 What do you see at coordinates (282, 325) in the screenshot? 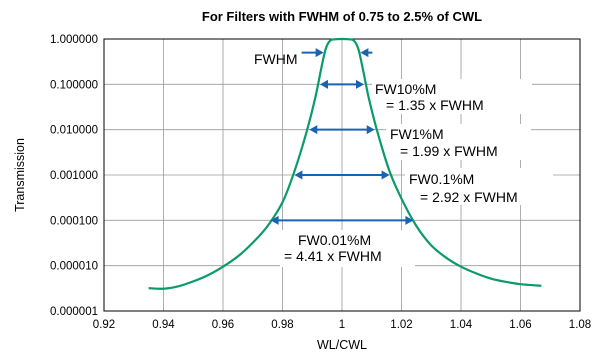
I see `x-tick-label: 0.98` at bounding box center [282, 325].